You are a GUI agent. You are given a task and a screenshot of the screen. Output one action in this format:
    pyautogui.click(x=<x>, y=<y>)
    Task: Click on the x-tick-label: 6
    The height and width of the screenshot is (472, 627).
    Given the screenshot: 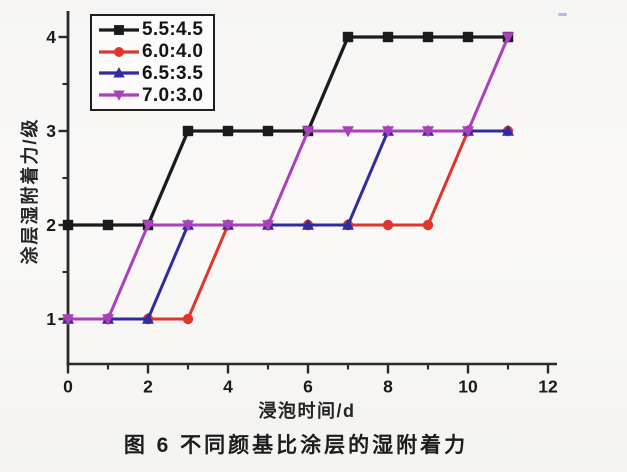 What is the action you would take?
    pyautogui.click(x=308, y=387)
    